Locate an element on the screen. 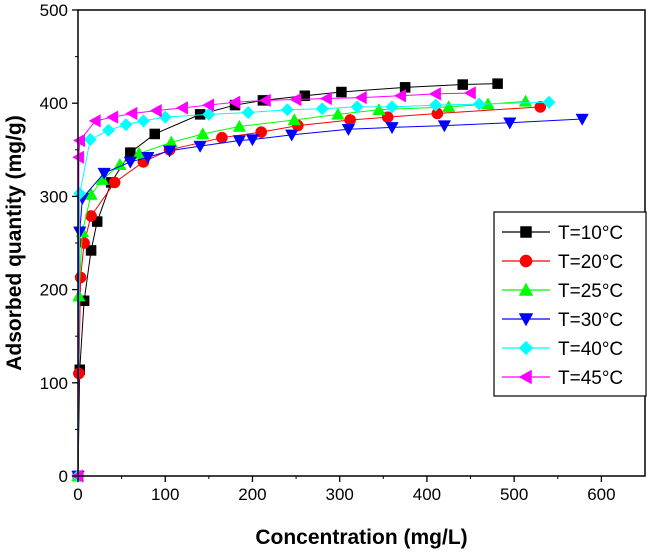  x-tick-label: 100 is located at coordinates (165, 494).